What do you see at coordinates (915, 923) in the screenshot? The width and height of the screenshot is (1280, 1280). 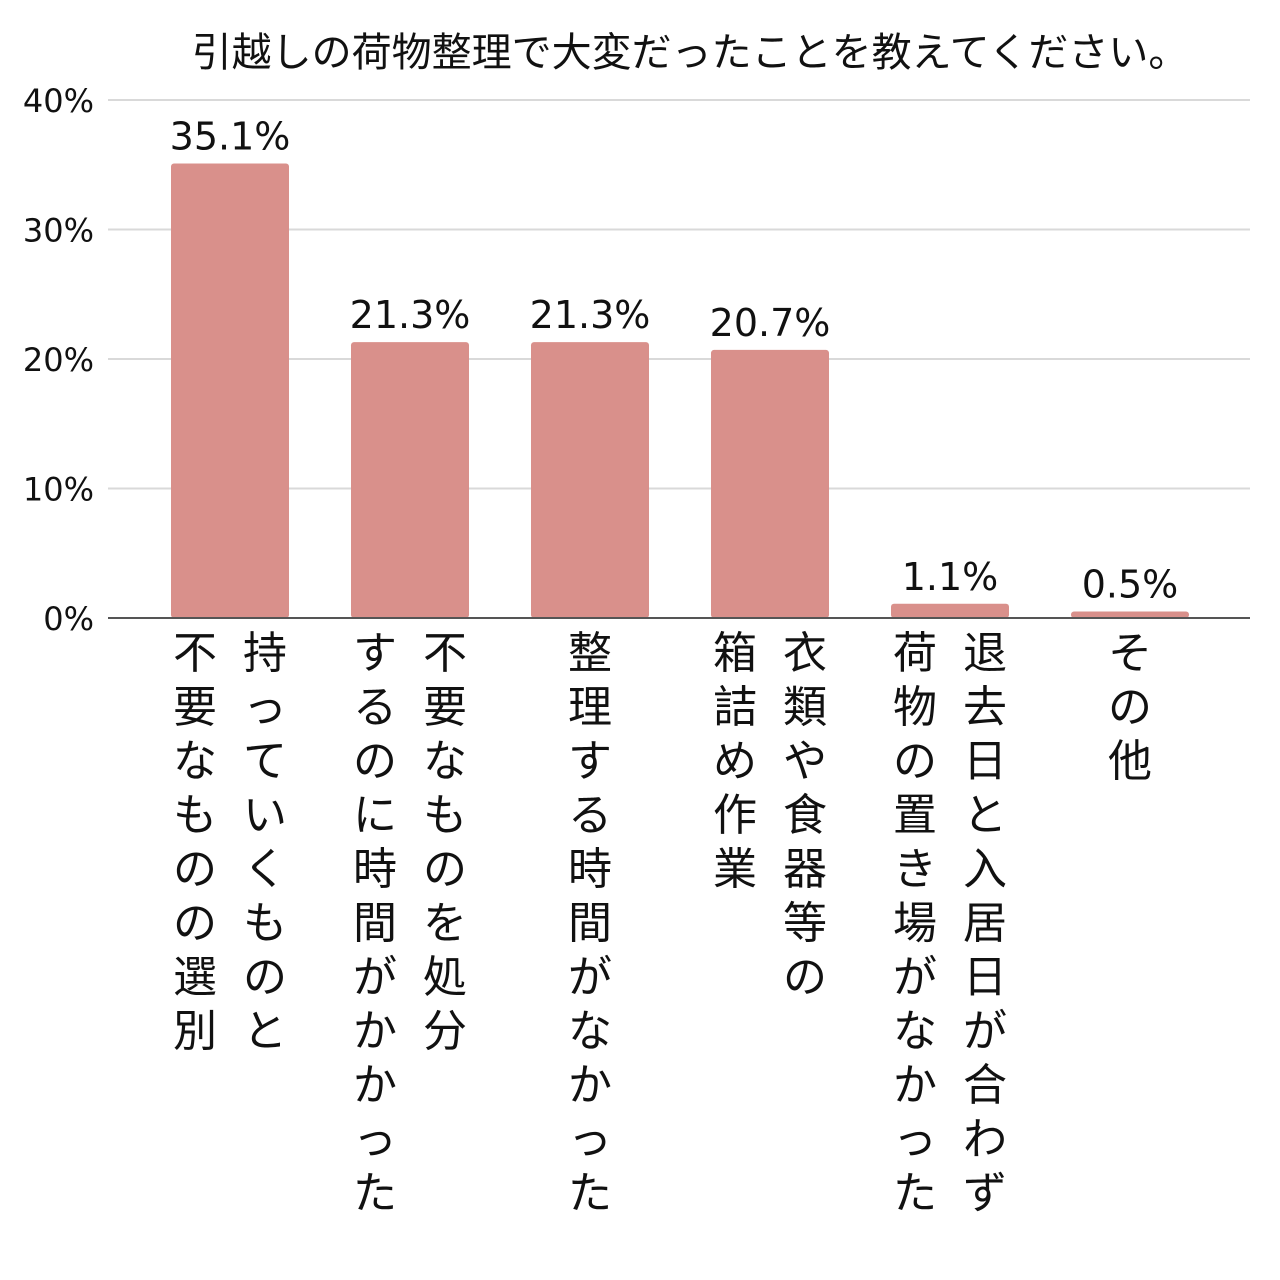 I see `x-tick-label: 荷物の置き場がなかった` at bounding box center [915, 923].